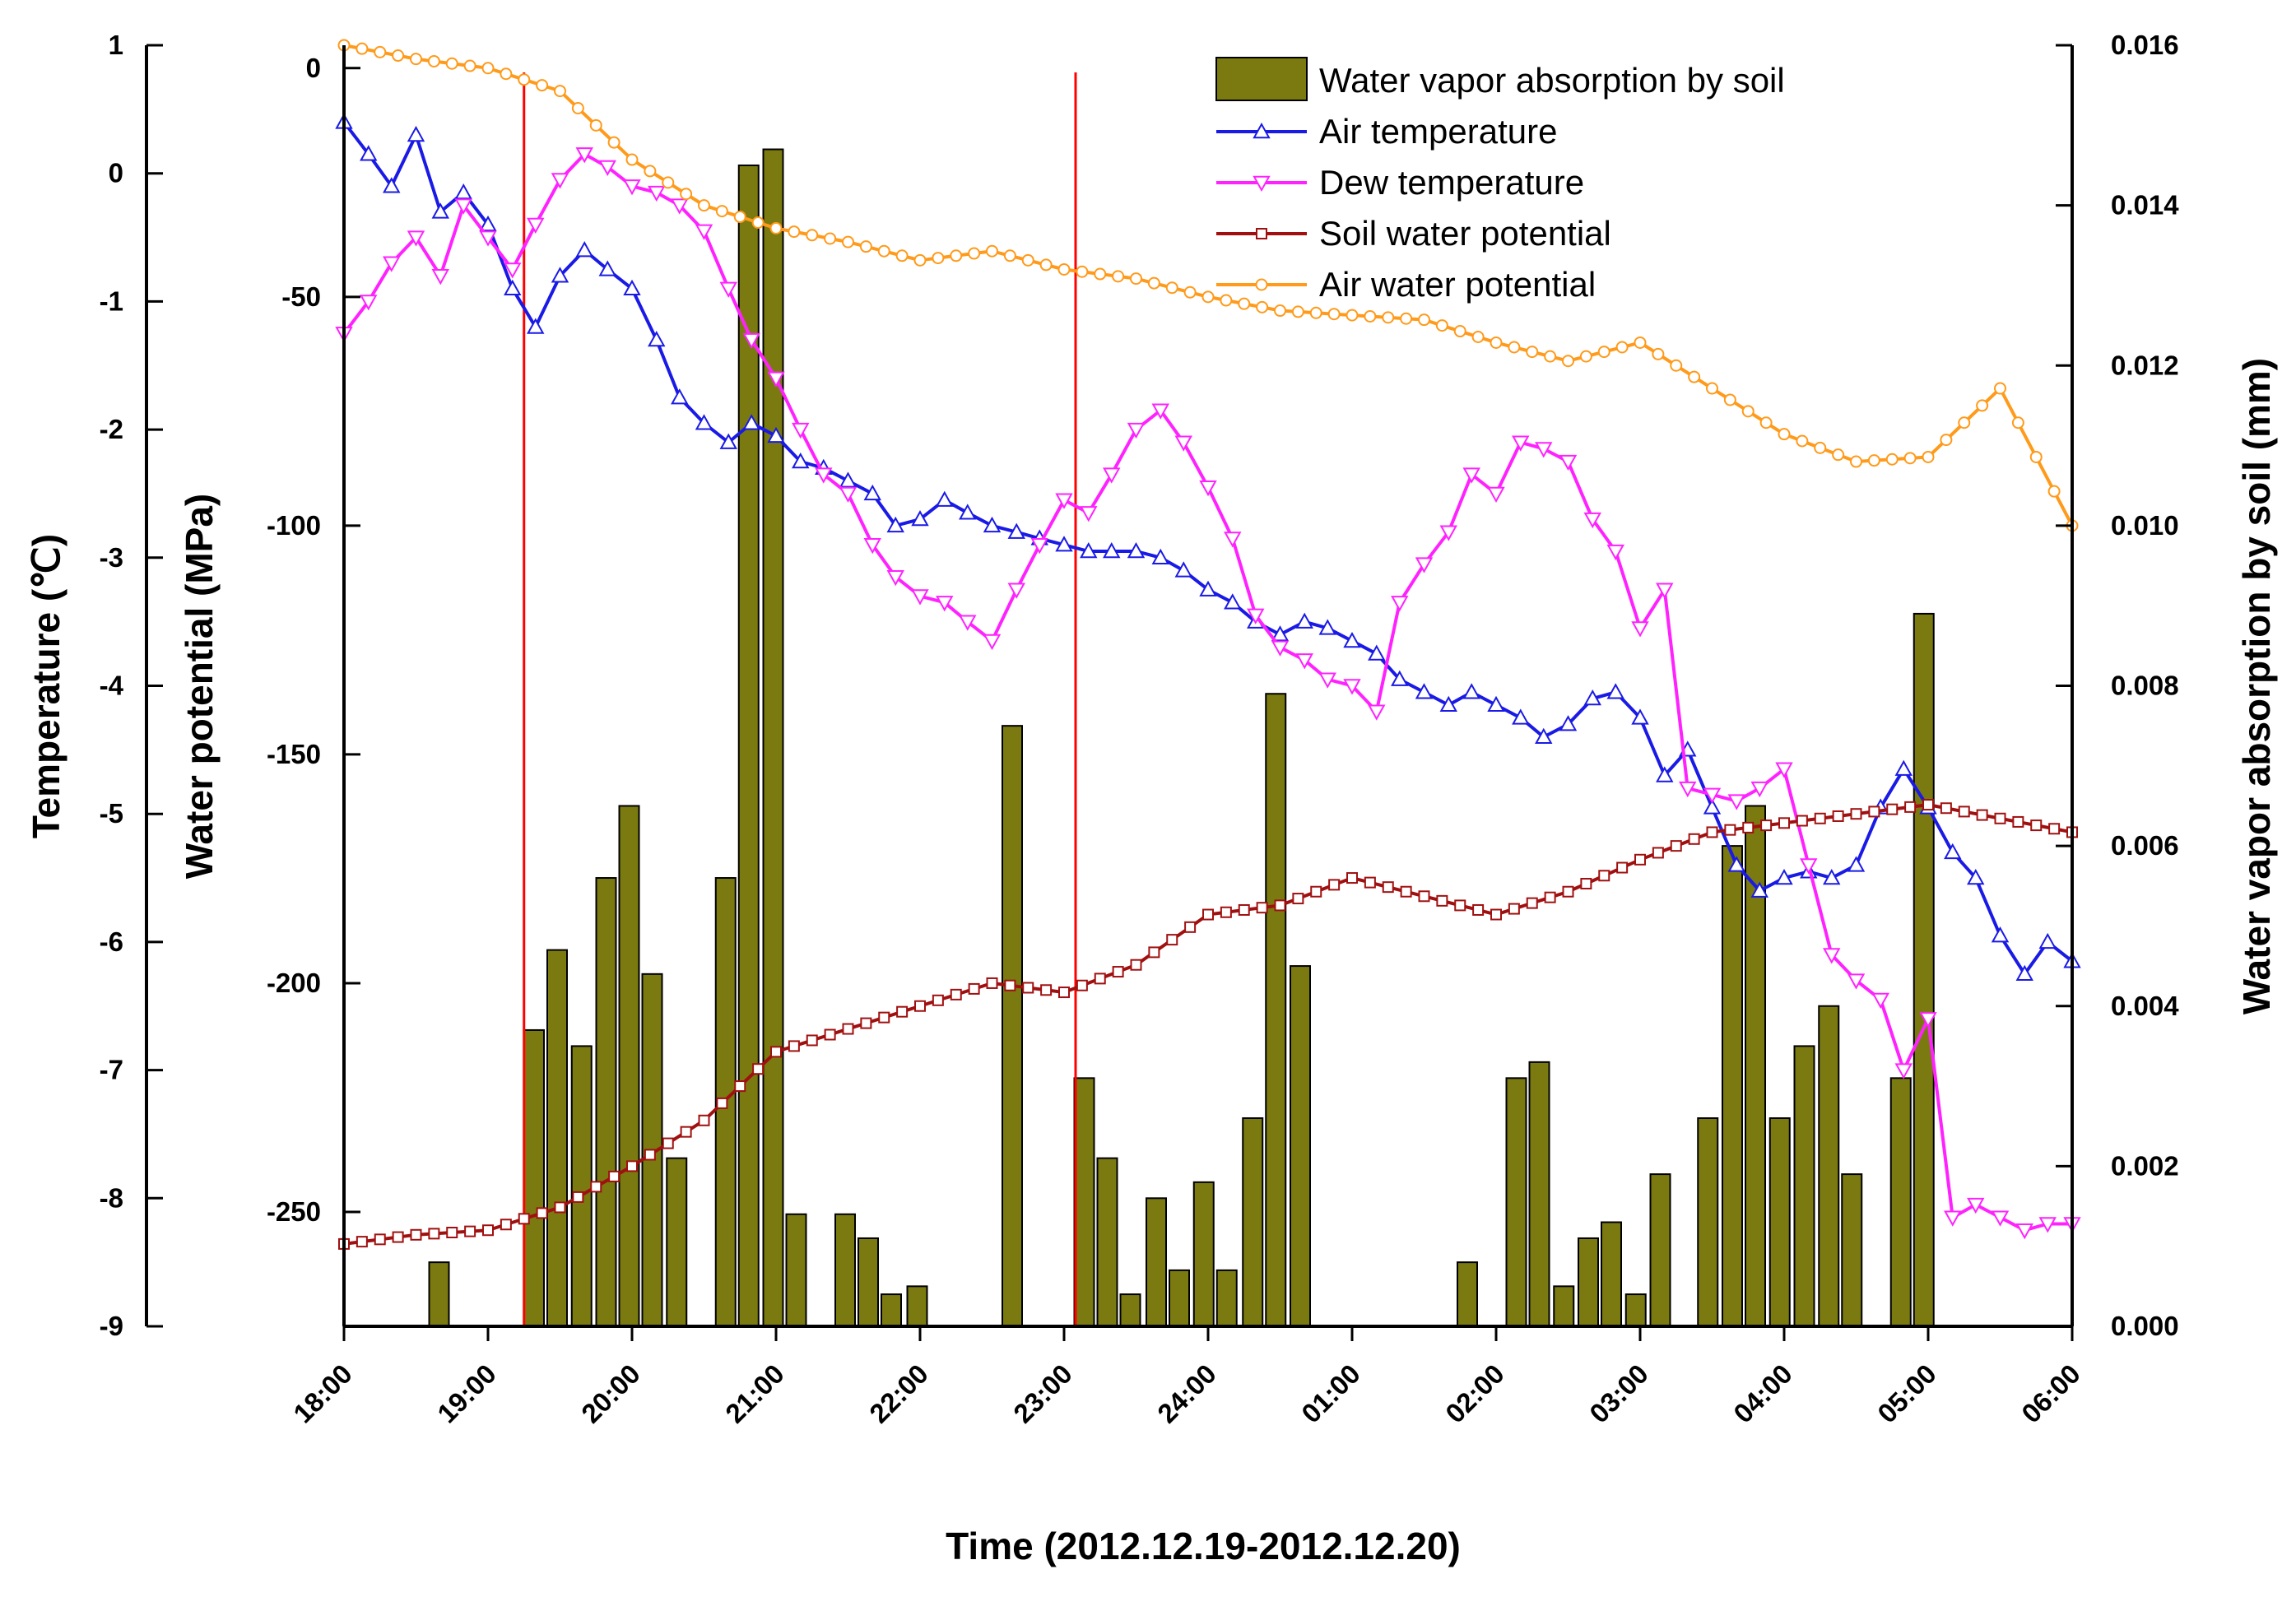  What do you see at coordinates (294, 983) in the screenshot?
I see `water-potential-tick-label: -200` at bounding box center [294, 983].